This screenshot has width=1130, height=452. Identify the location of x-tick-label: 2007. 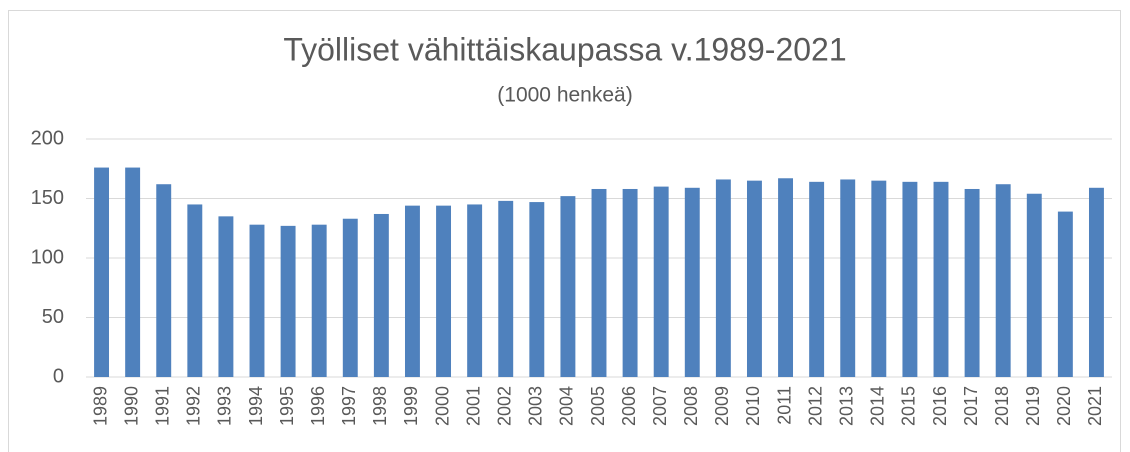
(660, 406).